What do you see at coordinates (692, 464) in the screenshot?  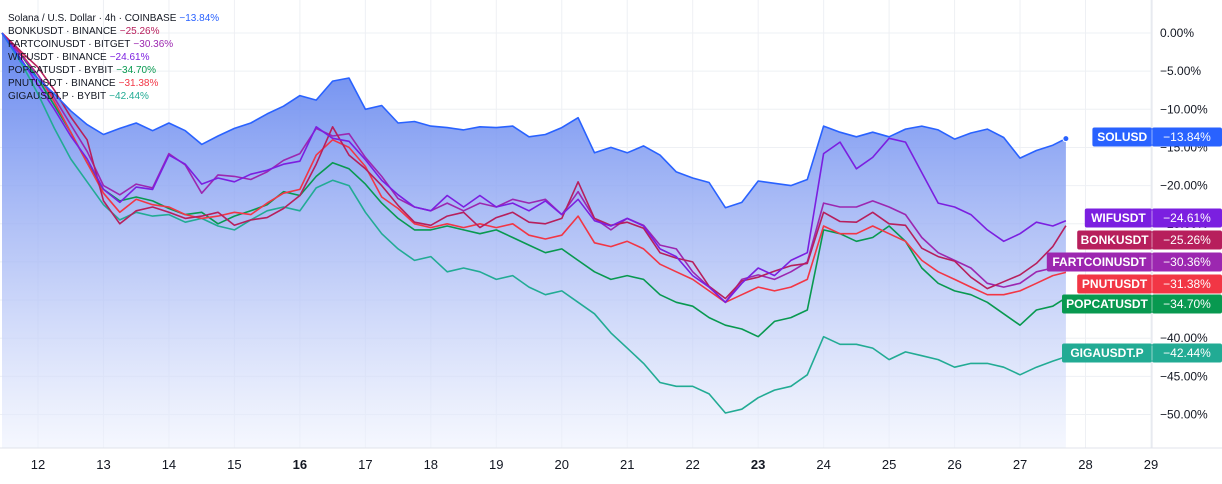 I see `x-tick-label: 22` at bounding box center [692, 464].